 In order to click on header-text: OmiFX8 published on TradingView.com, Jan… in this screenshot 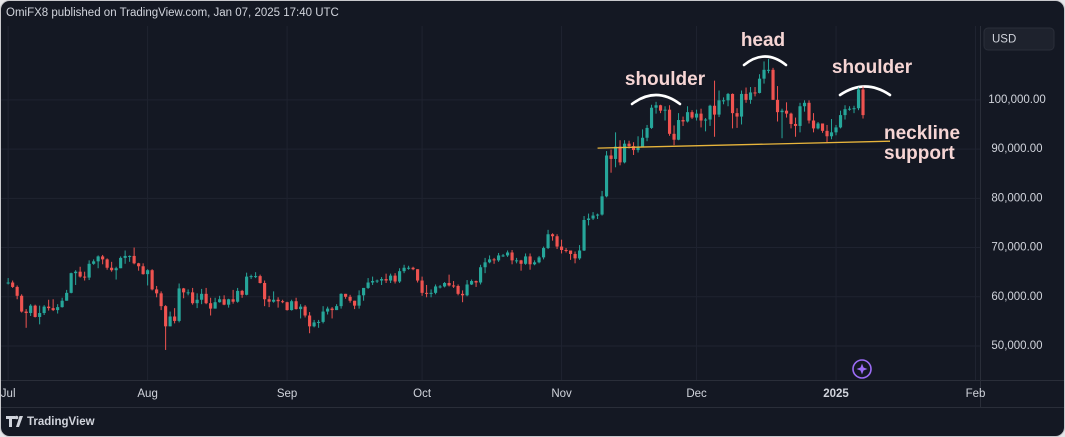, I will do `click(172, 13)`.